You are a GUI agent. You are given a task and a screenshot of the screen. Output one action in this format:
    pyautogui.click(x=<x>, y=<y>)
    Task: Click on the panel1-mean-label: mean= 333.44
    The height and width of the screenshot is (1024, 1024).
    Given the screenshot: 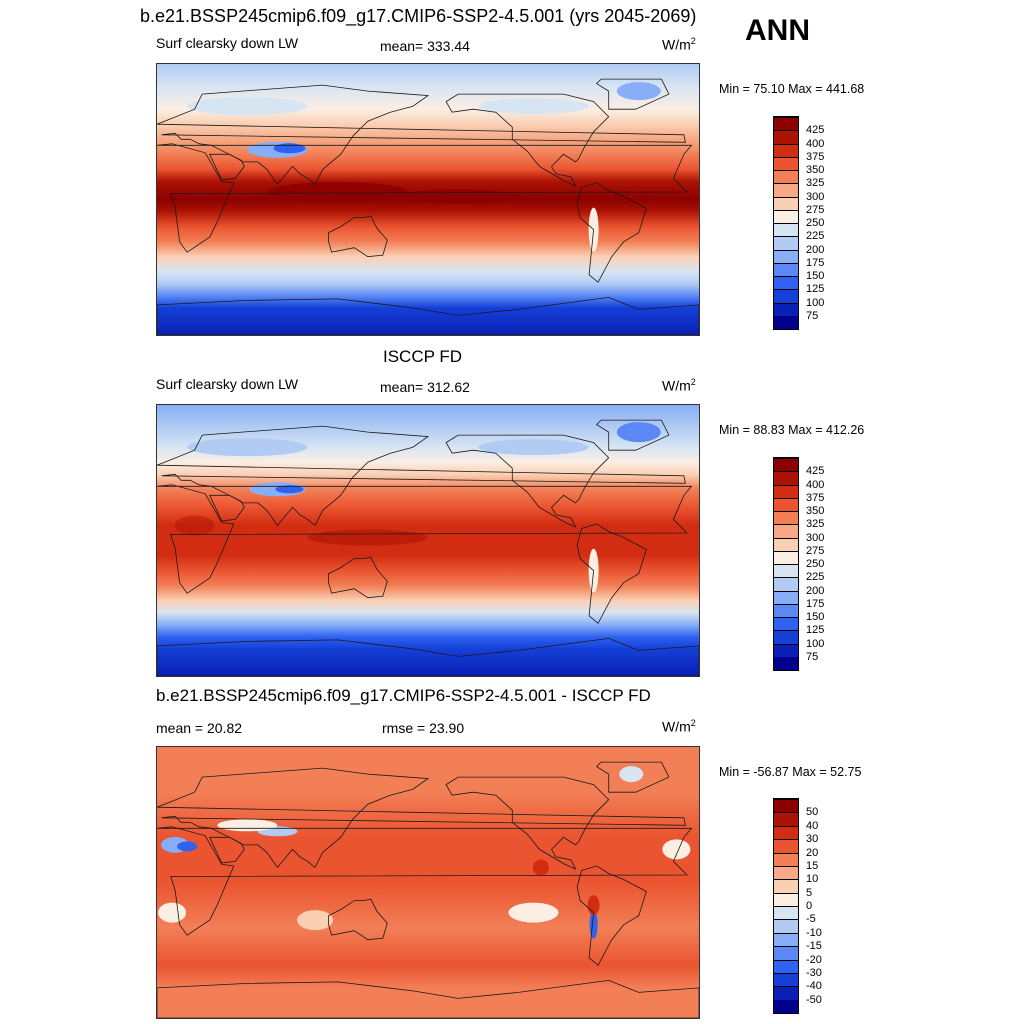 What is the action you would take?
    pyautogui.click(x=425, y=46)
    